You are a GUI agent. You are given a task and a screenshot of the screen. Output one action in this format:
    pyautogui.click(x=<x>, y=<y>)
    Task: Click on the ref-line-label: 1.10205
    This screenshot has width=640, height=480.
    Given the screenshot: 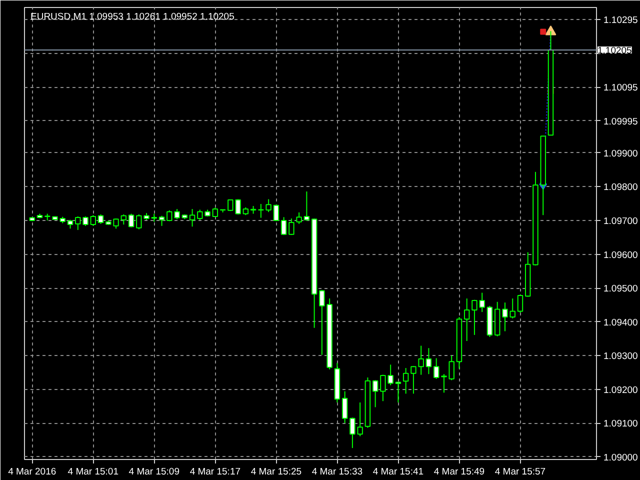 What is the action you would take?
    pyautogui.click(x=615, y=51)
    